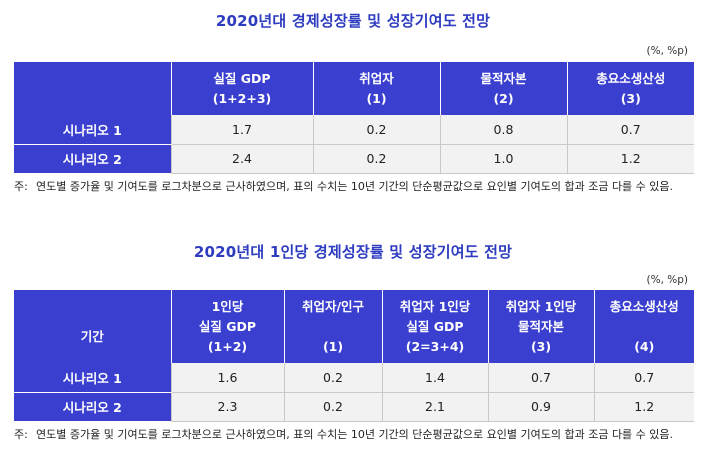 The width and height of the screenshot is (706, 464). Describe the element at coordinates (242, 98) in the screenshot. I see `table1-header-gdp-line2: (1+2+3)` at that location.